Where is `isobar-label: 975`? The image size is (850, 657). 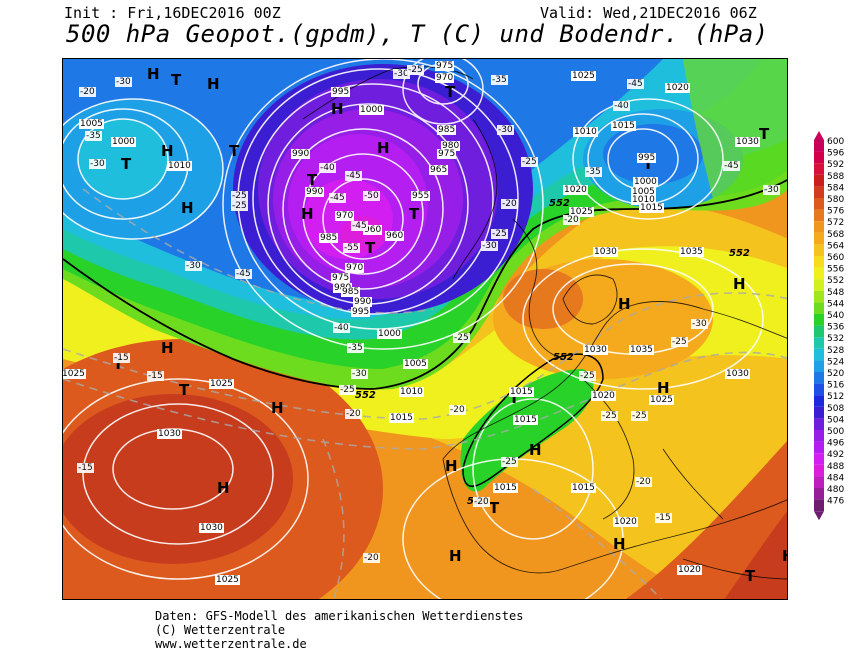
isobar-label: 975 is located at coordinates (341, 278).